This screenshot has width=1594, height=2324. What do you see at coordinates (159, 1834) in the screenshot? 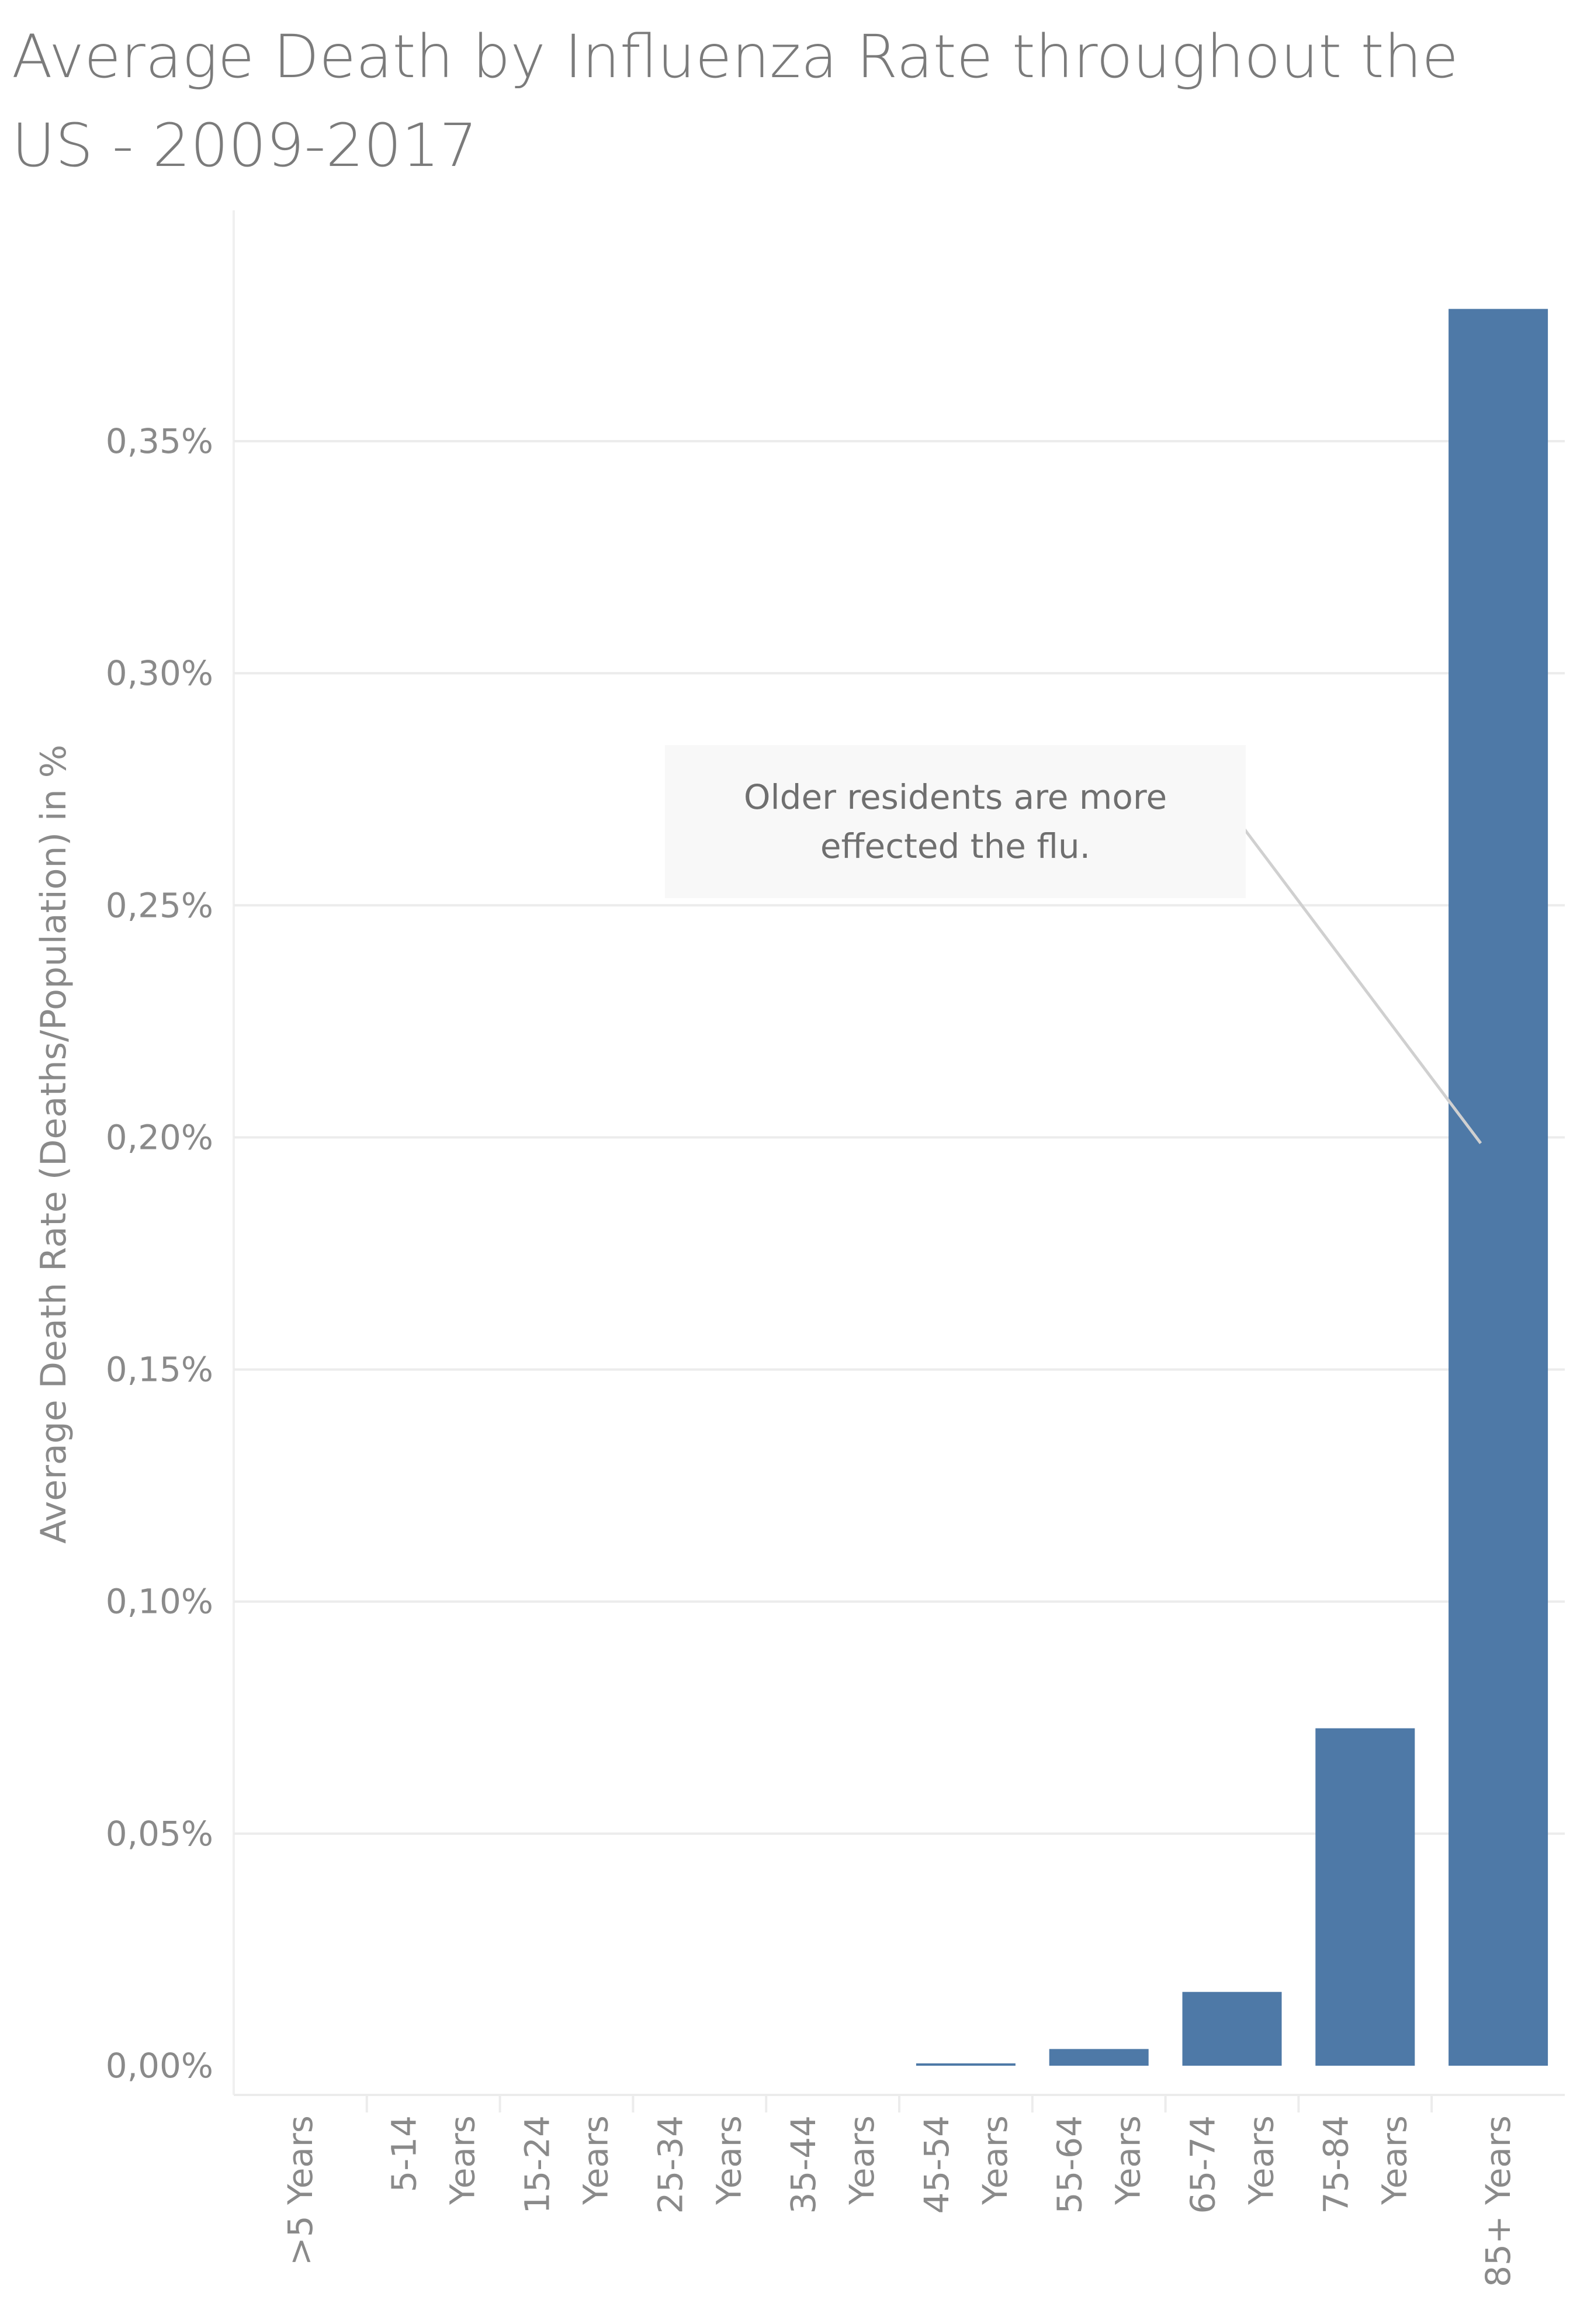
I see `y-tick-label: 0,05%` at bounding box center [159, 1834].